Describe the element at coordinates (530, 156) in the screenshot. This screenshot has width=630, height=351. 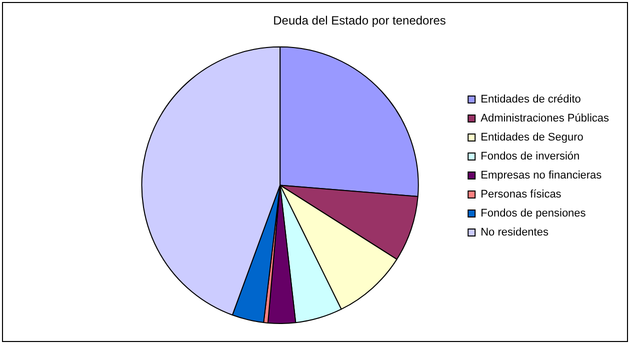
I see `legend-label: Fondos de inversión` at that location.